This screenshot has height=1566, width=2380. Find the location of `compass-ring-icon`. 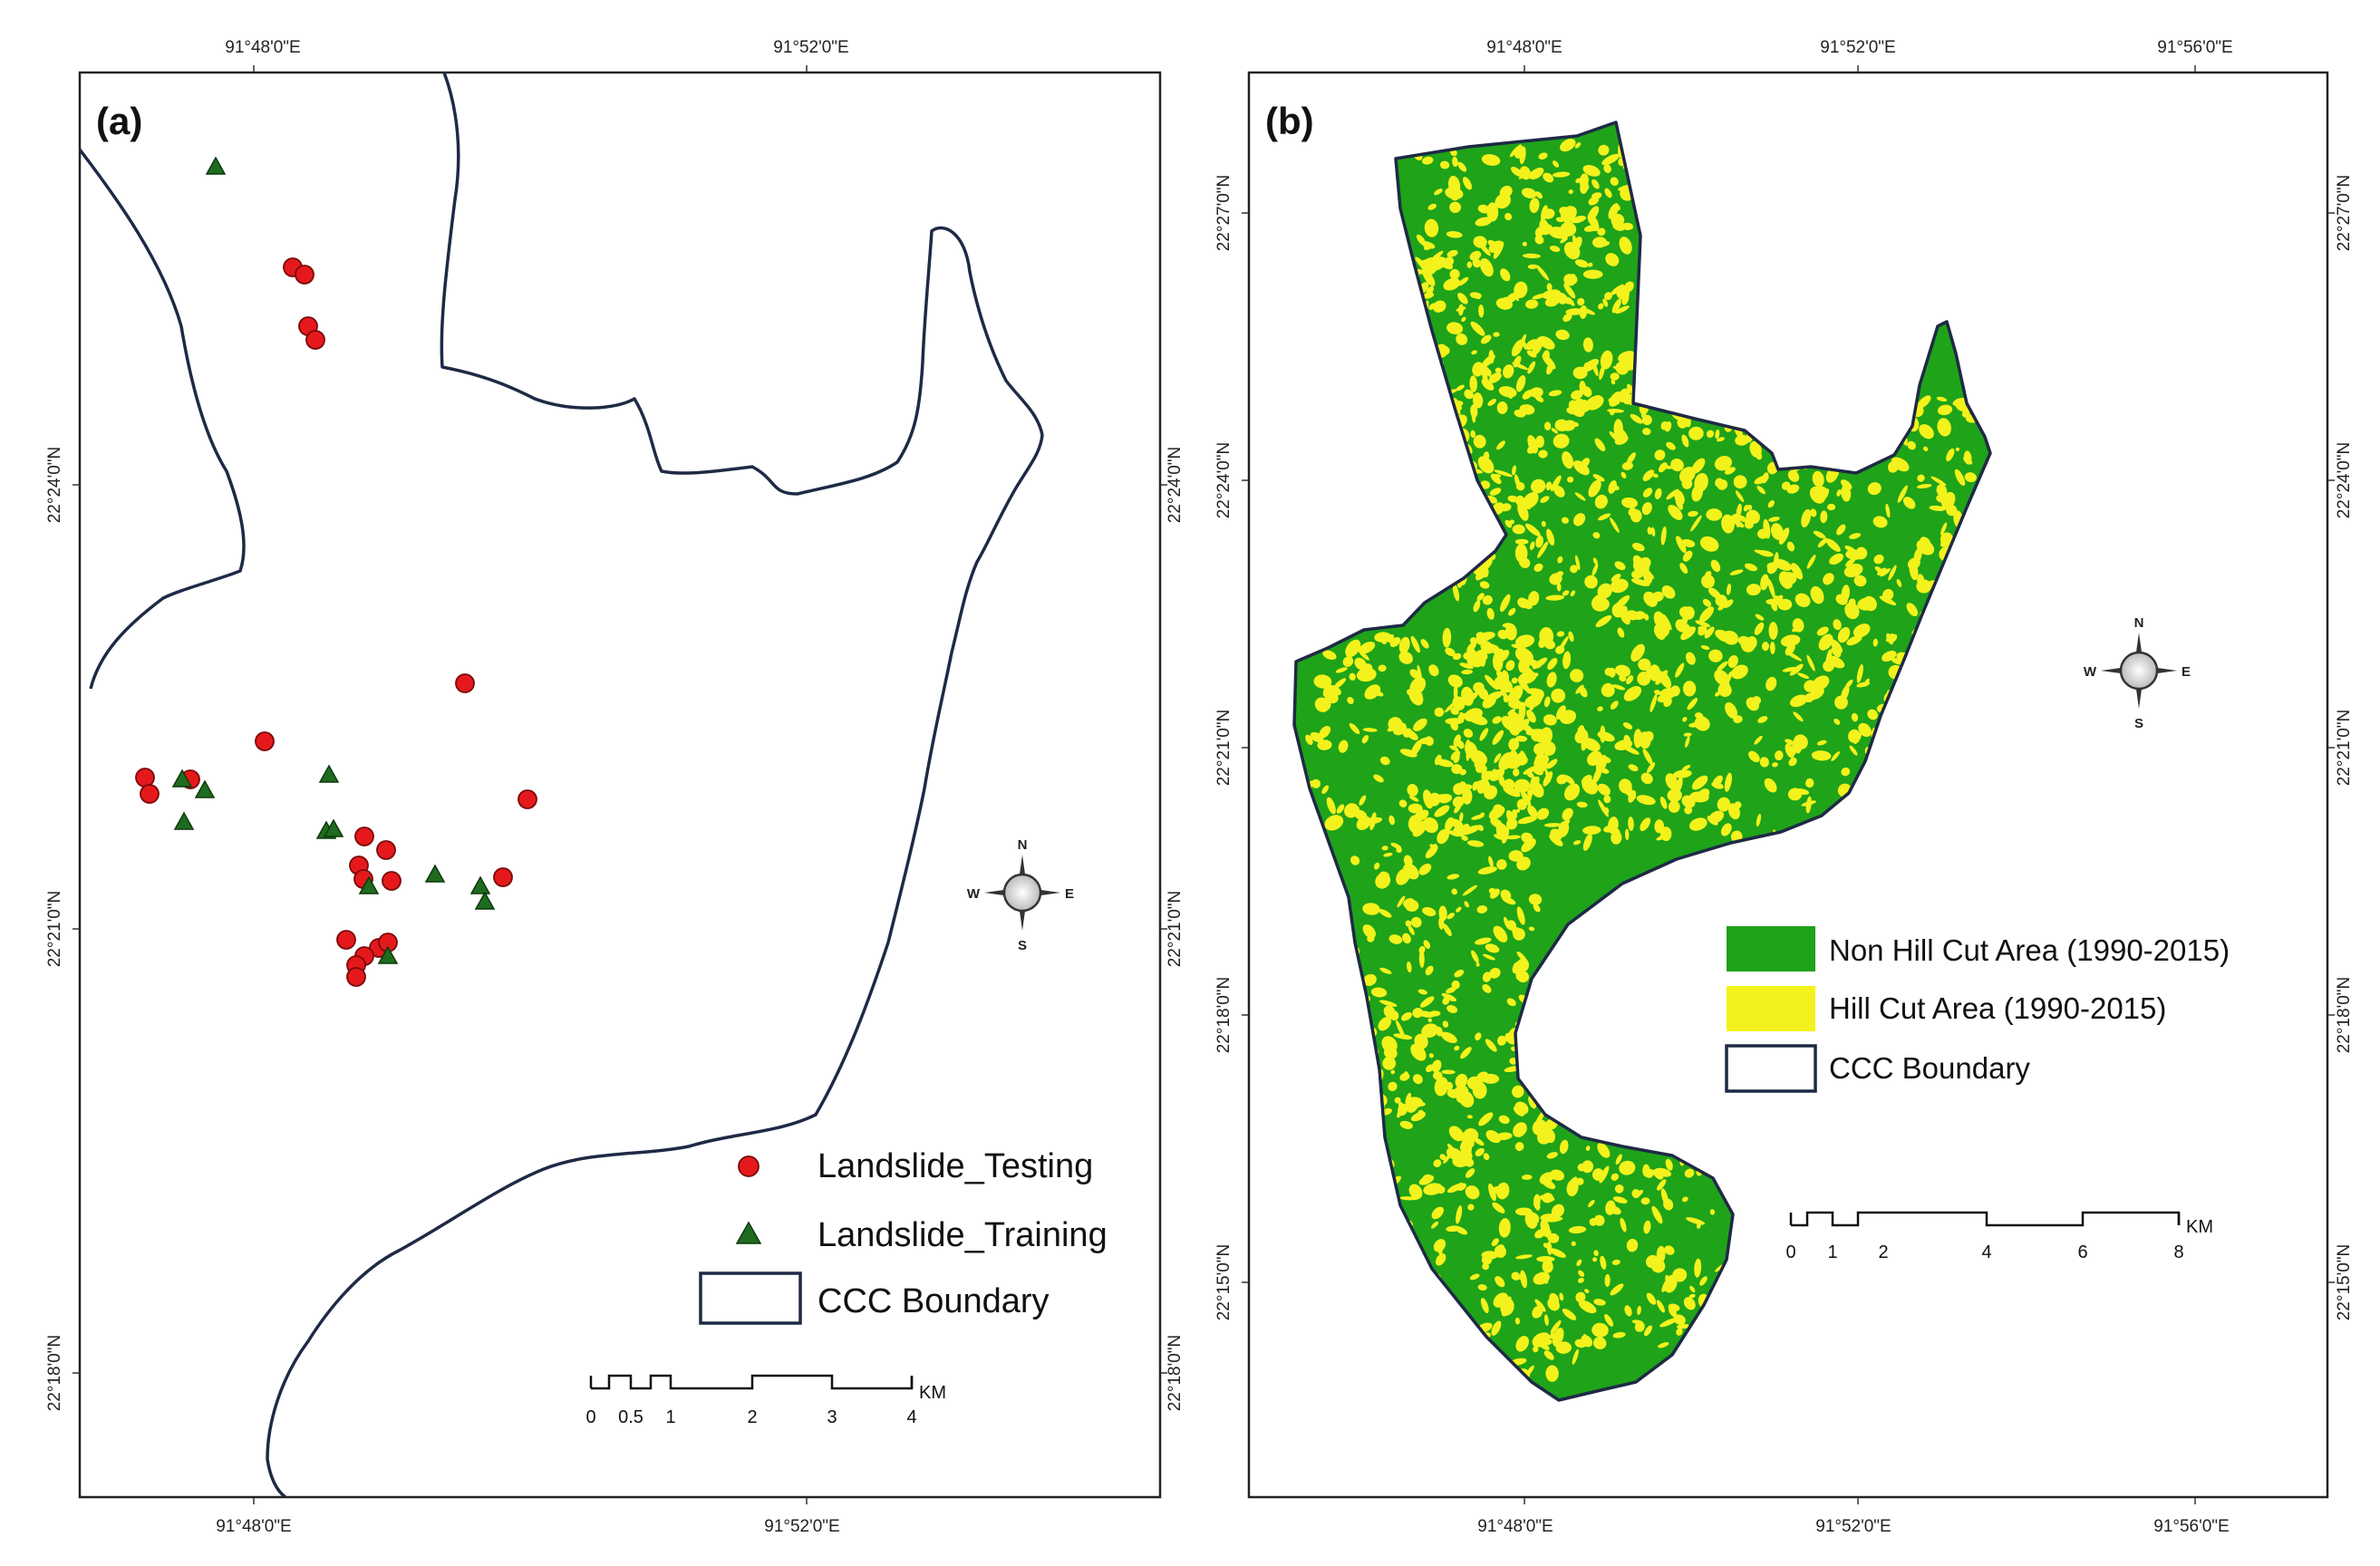

compass-ring-icon is located at coordinates (2139, 671).